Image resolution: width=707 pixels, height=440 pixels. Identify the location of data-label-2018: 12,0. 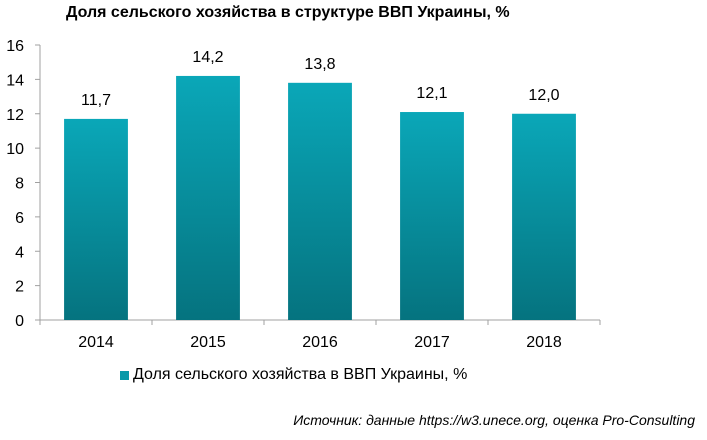
(543, 95).